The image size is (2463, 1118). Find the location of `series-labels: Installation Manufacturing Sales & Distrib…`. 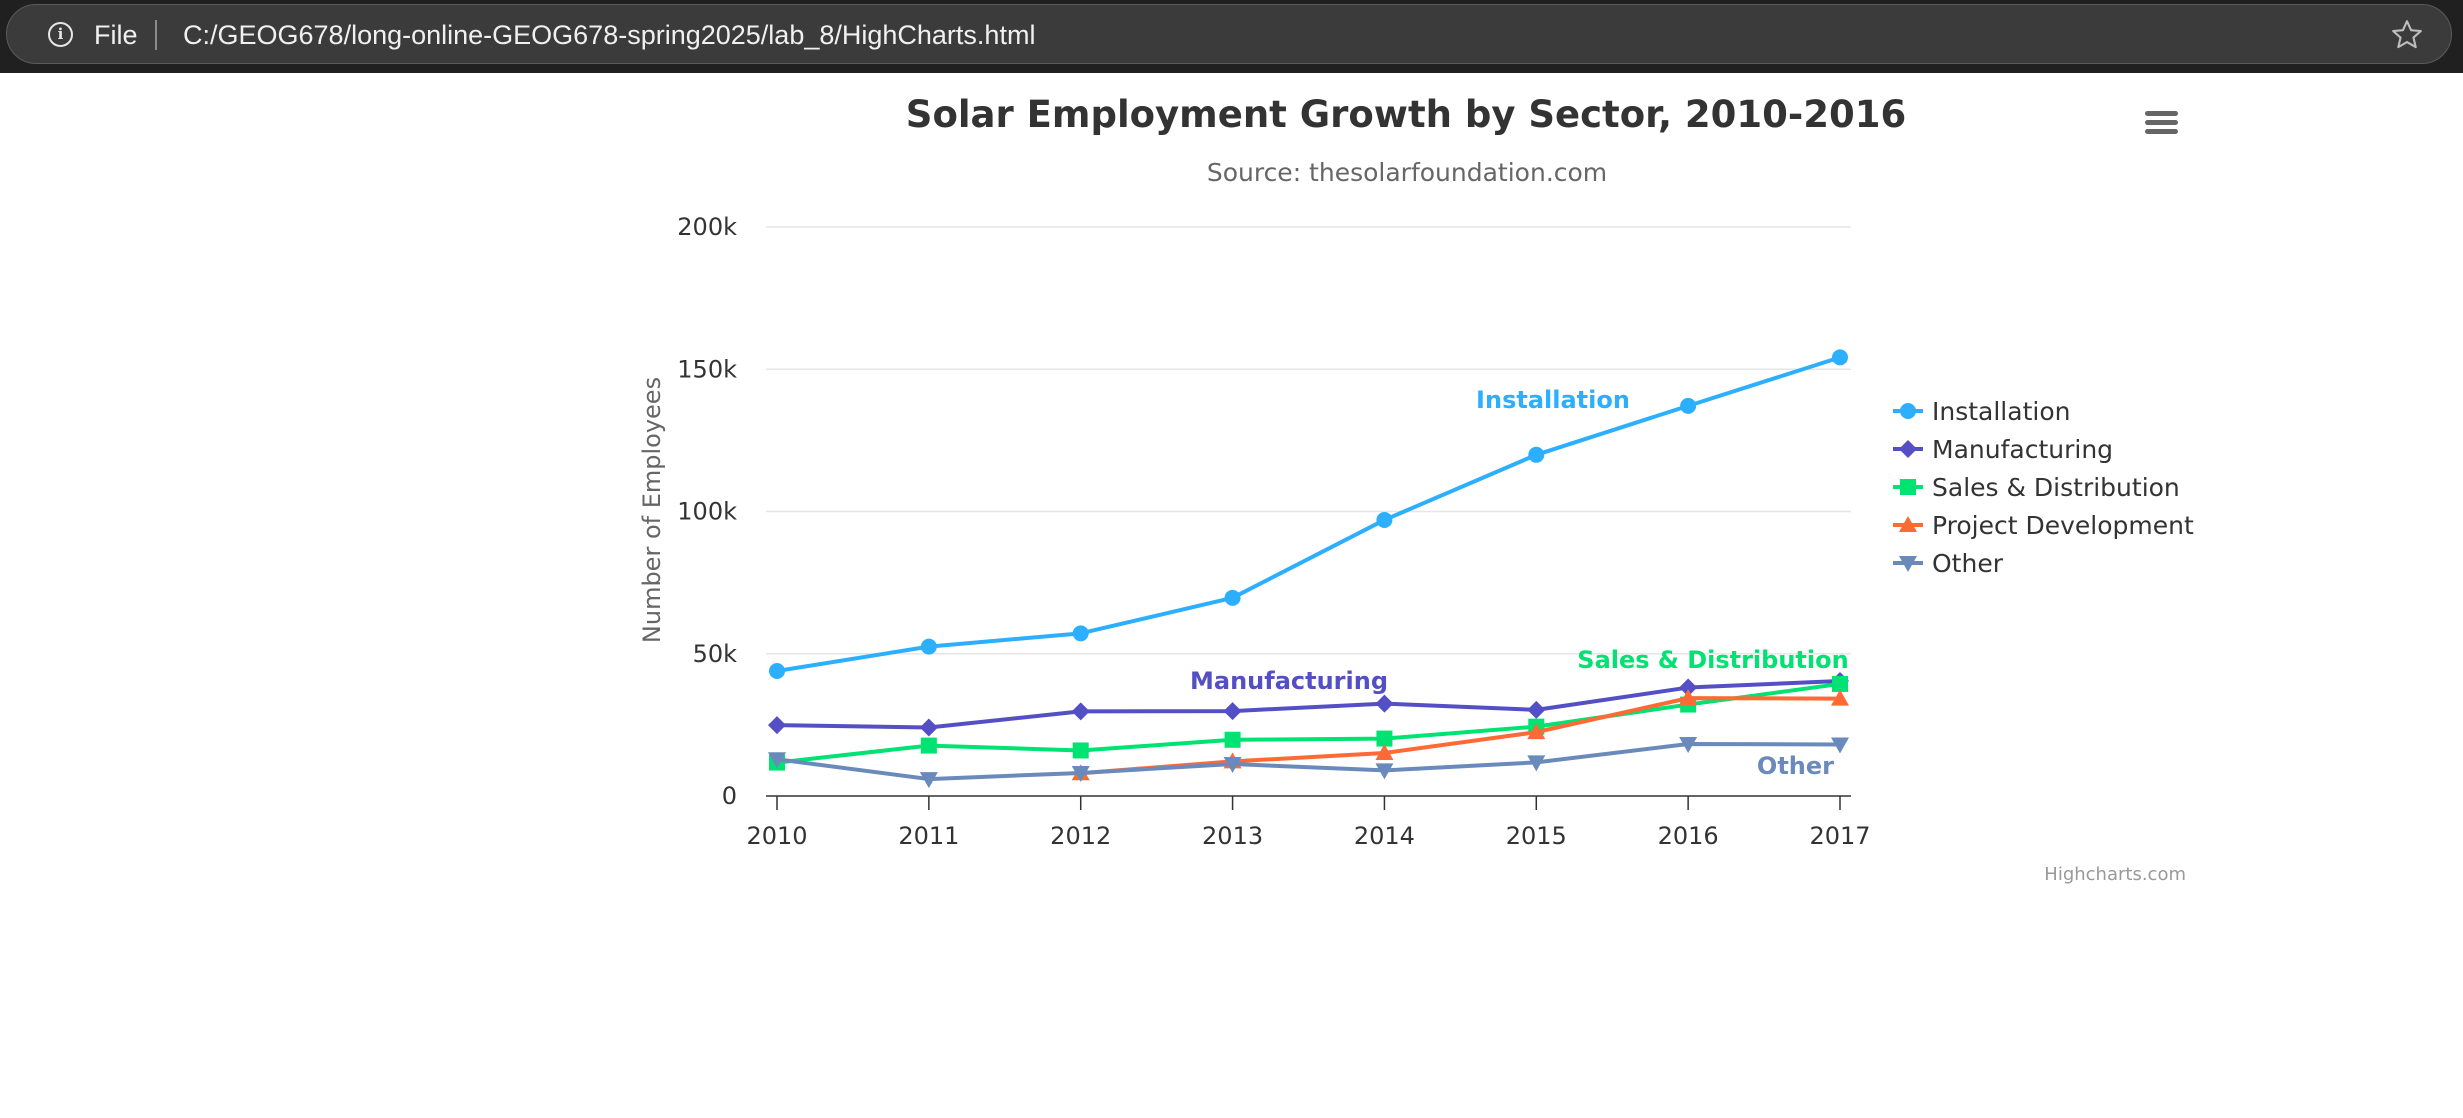

series-labels: Installation Manufacturing Sales & Distrib… is located at coordinates (1519, 583).